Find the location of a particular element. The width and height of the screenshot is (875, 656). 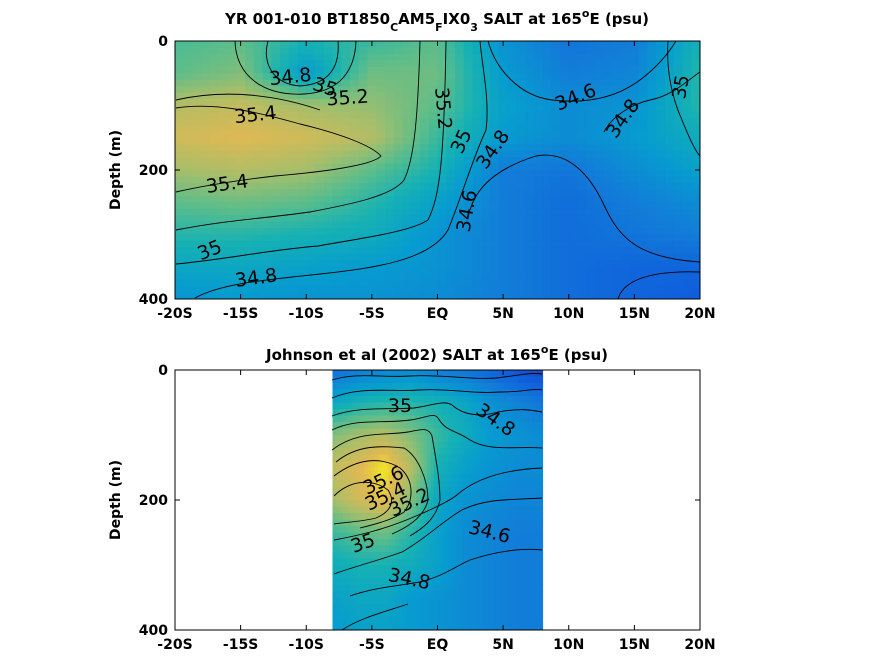

contour-line is located at coordinates (437, 432).